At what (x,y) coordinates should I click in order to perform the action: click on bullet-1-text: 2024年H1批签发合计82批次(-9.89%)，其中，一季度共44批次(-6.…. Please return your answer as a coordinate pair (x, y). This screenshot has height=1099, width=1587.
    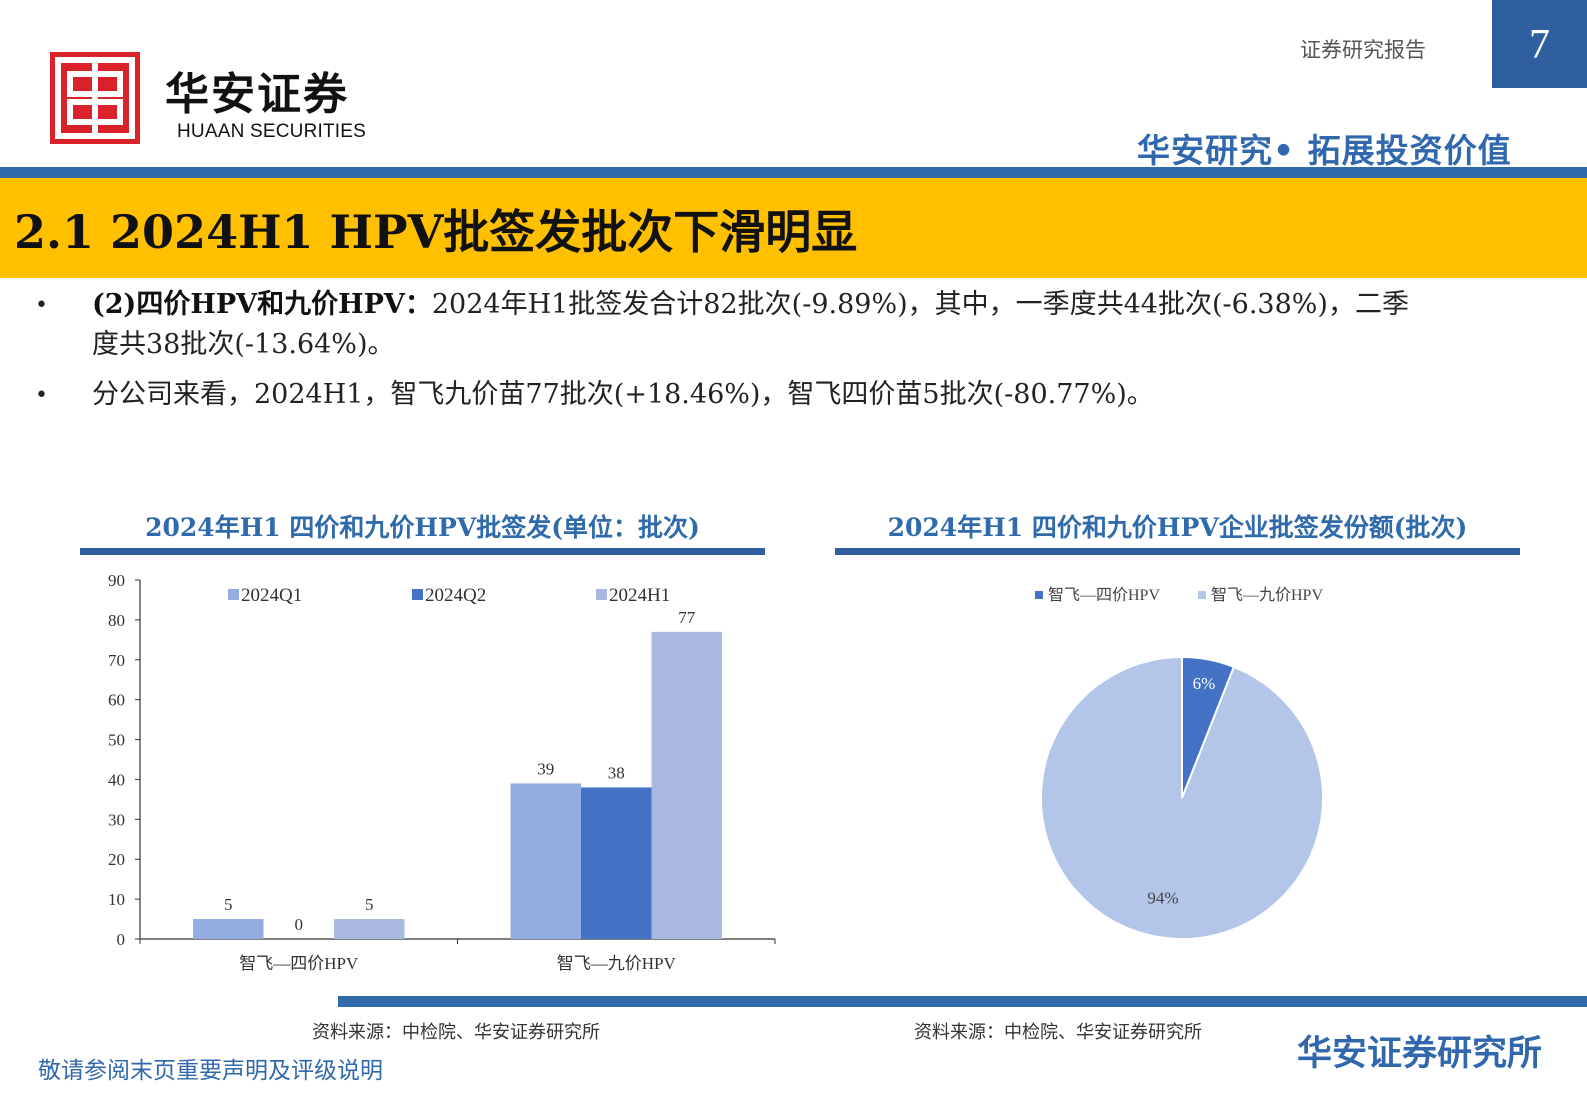
    Looking at the image, I should click on (920, 304).